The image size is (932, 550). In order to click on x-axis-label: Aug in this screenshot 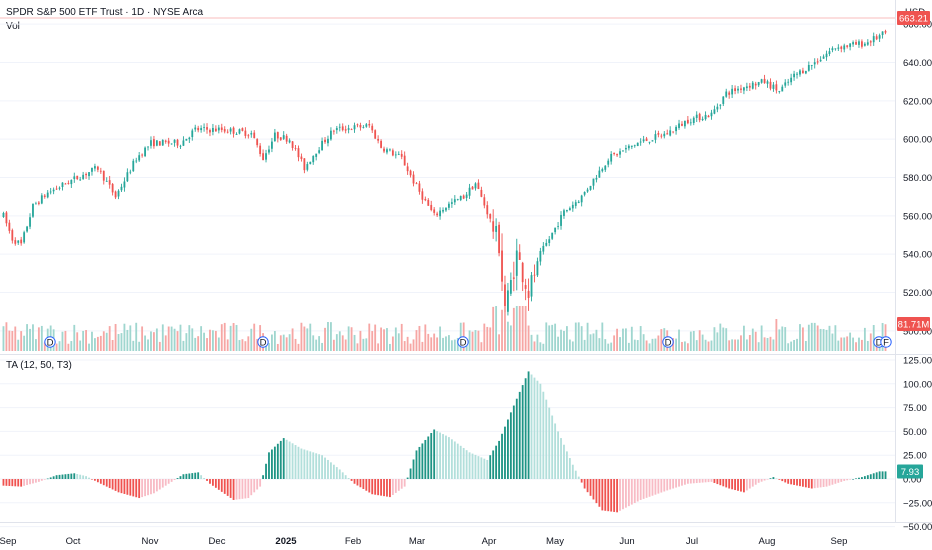, I will do `click(767, 541)`.